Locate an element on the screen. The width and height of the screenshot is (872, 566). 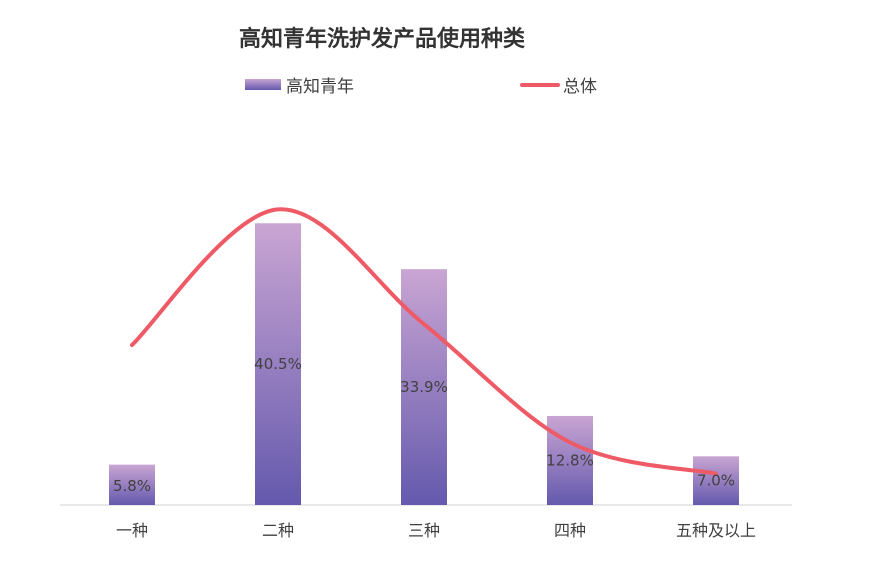
x-tick-label-4: 四种 is located at coordinates (570, 530).